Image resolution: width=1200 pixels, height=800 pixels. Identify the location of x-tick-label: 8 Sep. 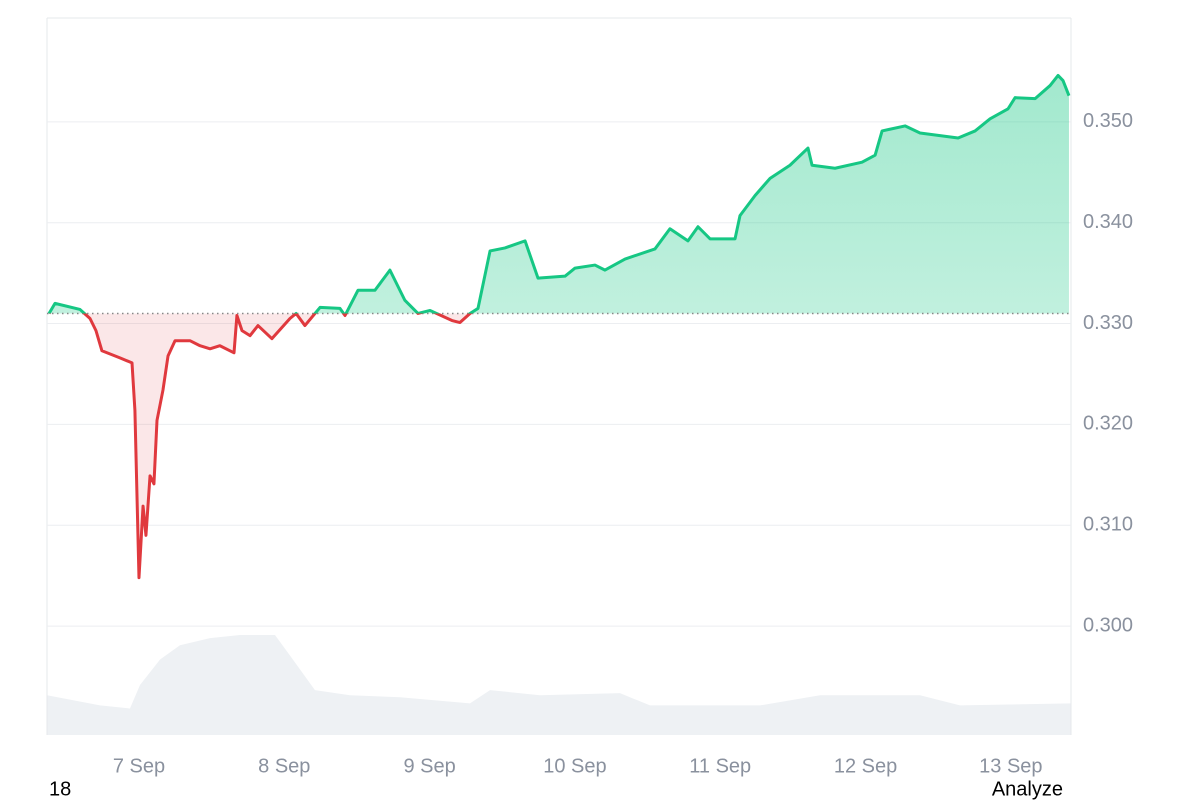
(284, 766).